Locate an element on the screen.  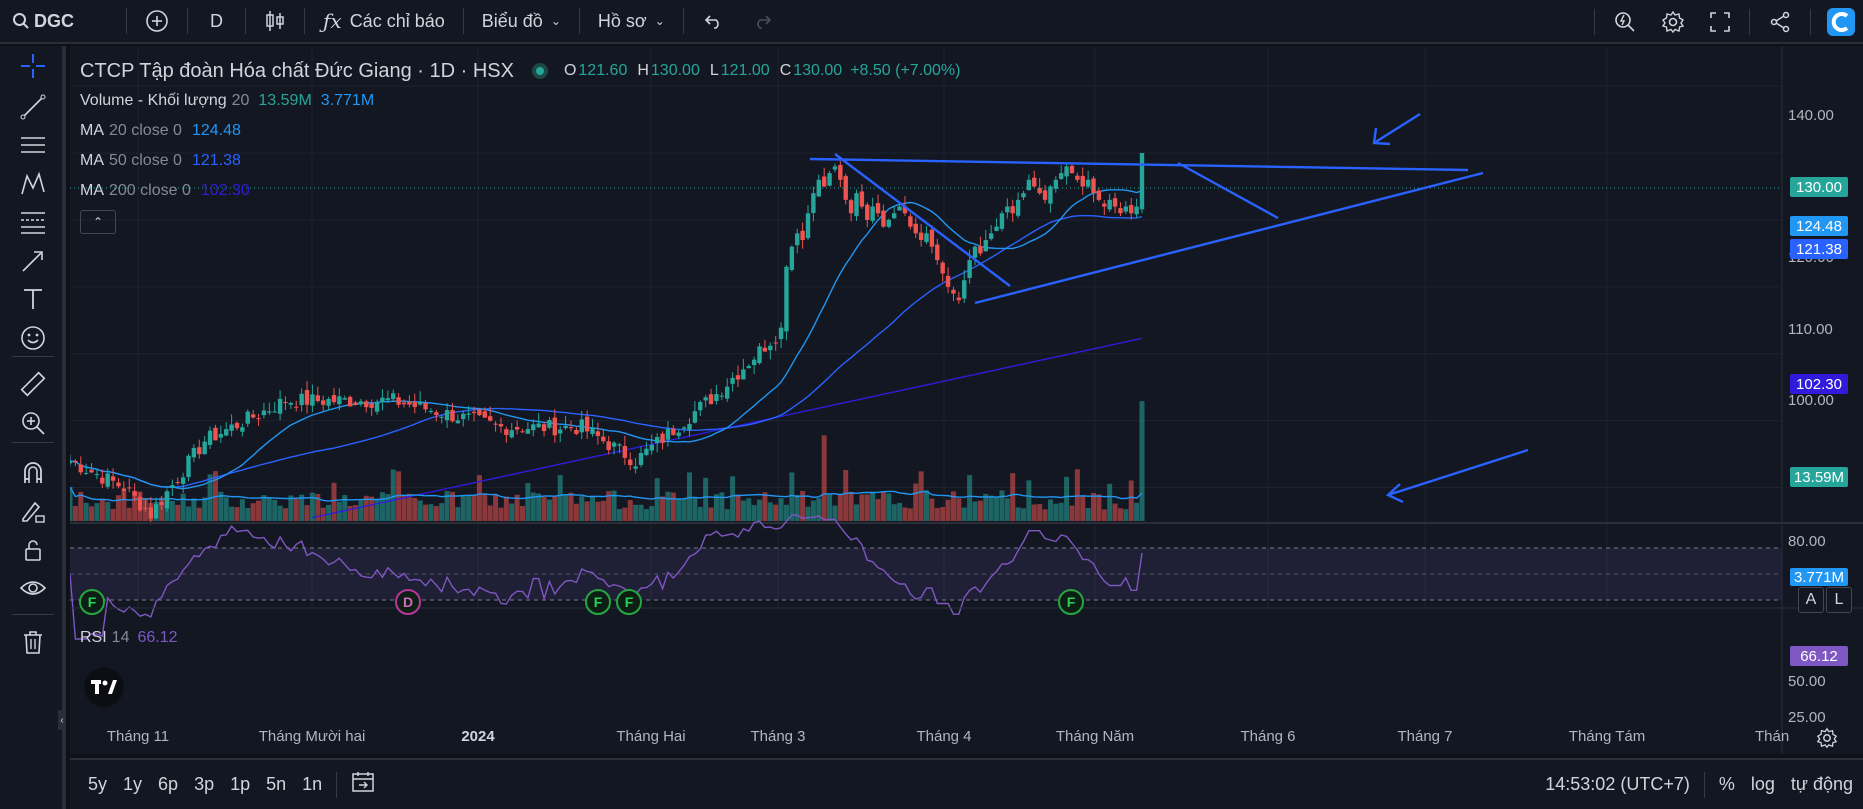
legend-ma20-row: MA 20 close 0 124.48 is located at coordinates (520, 131).